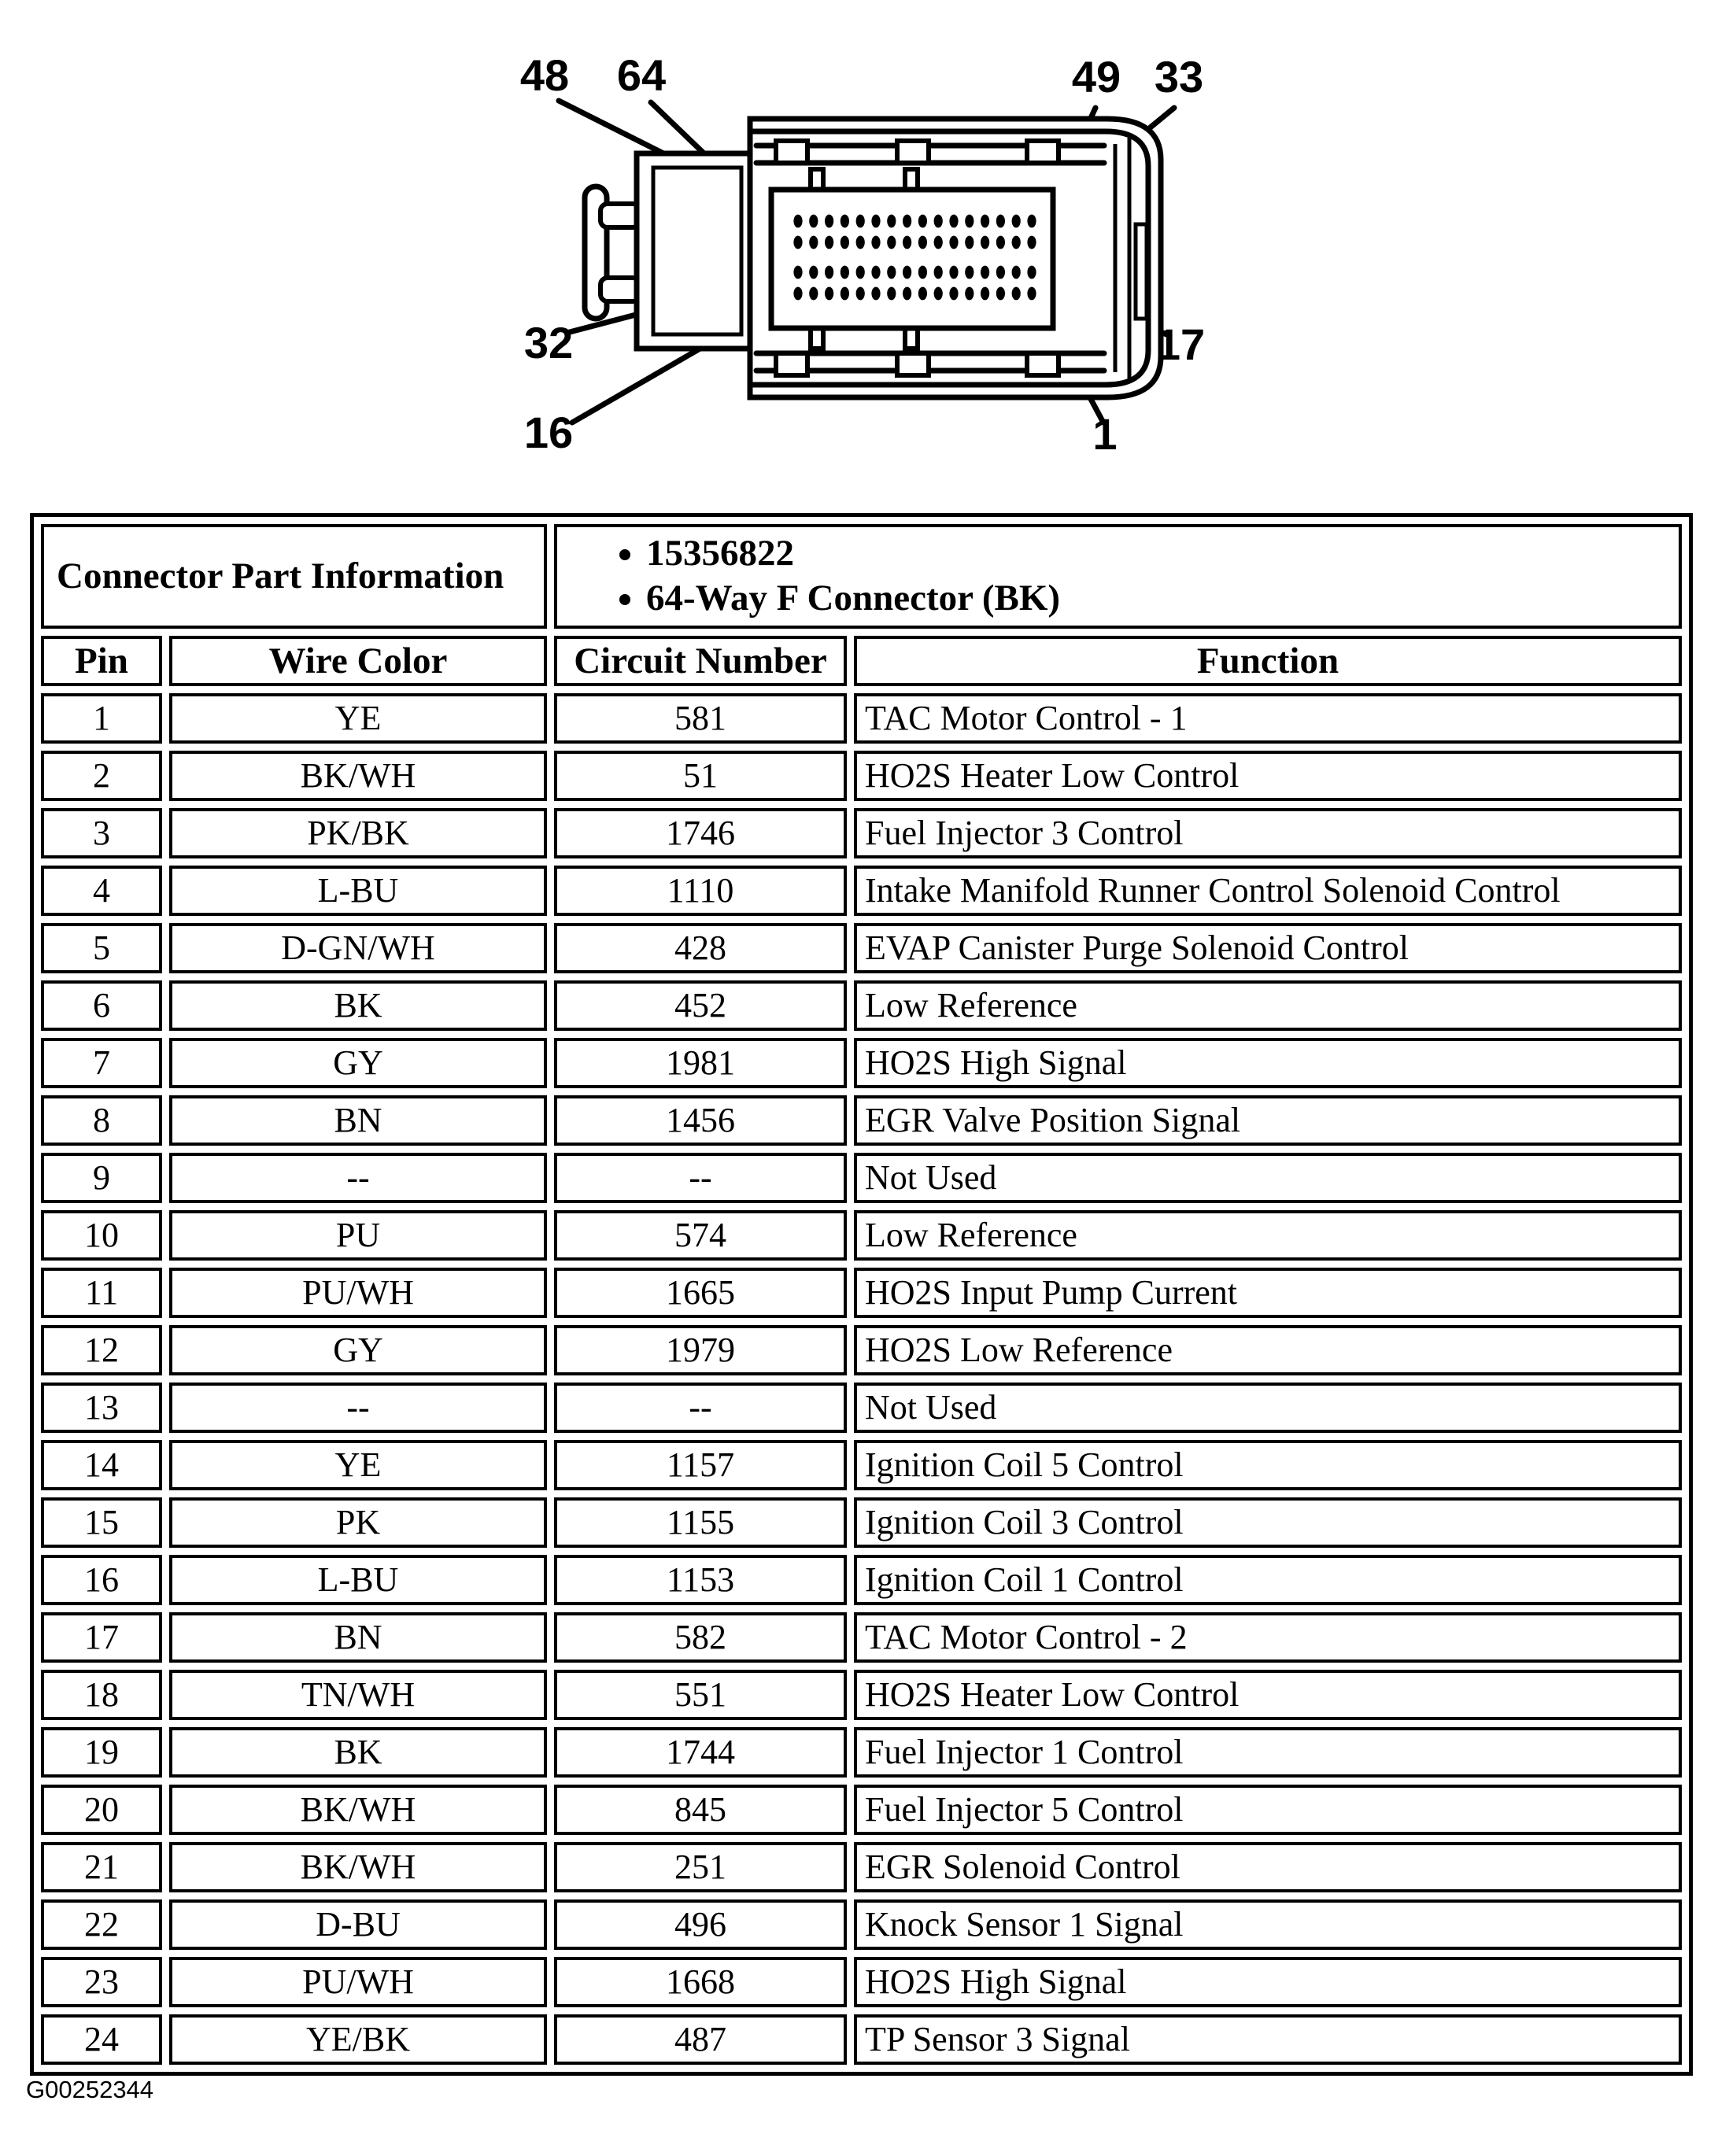 Image resolution: width=1718 pixels, height=2156 pixels. Describe the element at coordinates (358, 1407) in the screenshot. I see `wire-color-cell: --` at that location.